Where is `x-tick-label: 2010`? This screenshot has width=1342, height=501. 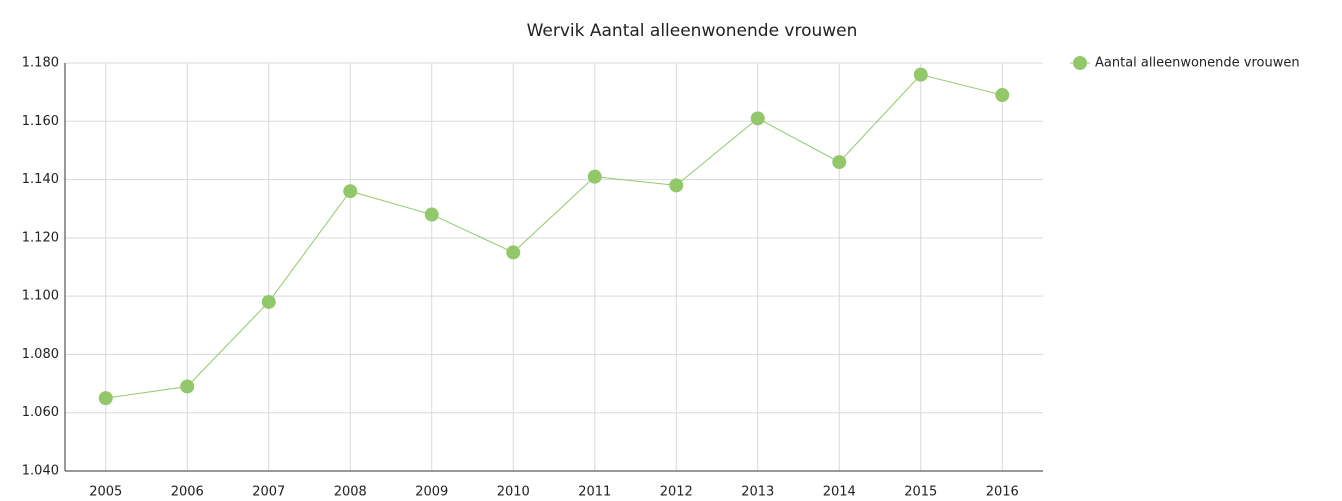
x-tick-label: 2010 is located at coordinates (513, 492).